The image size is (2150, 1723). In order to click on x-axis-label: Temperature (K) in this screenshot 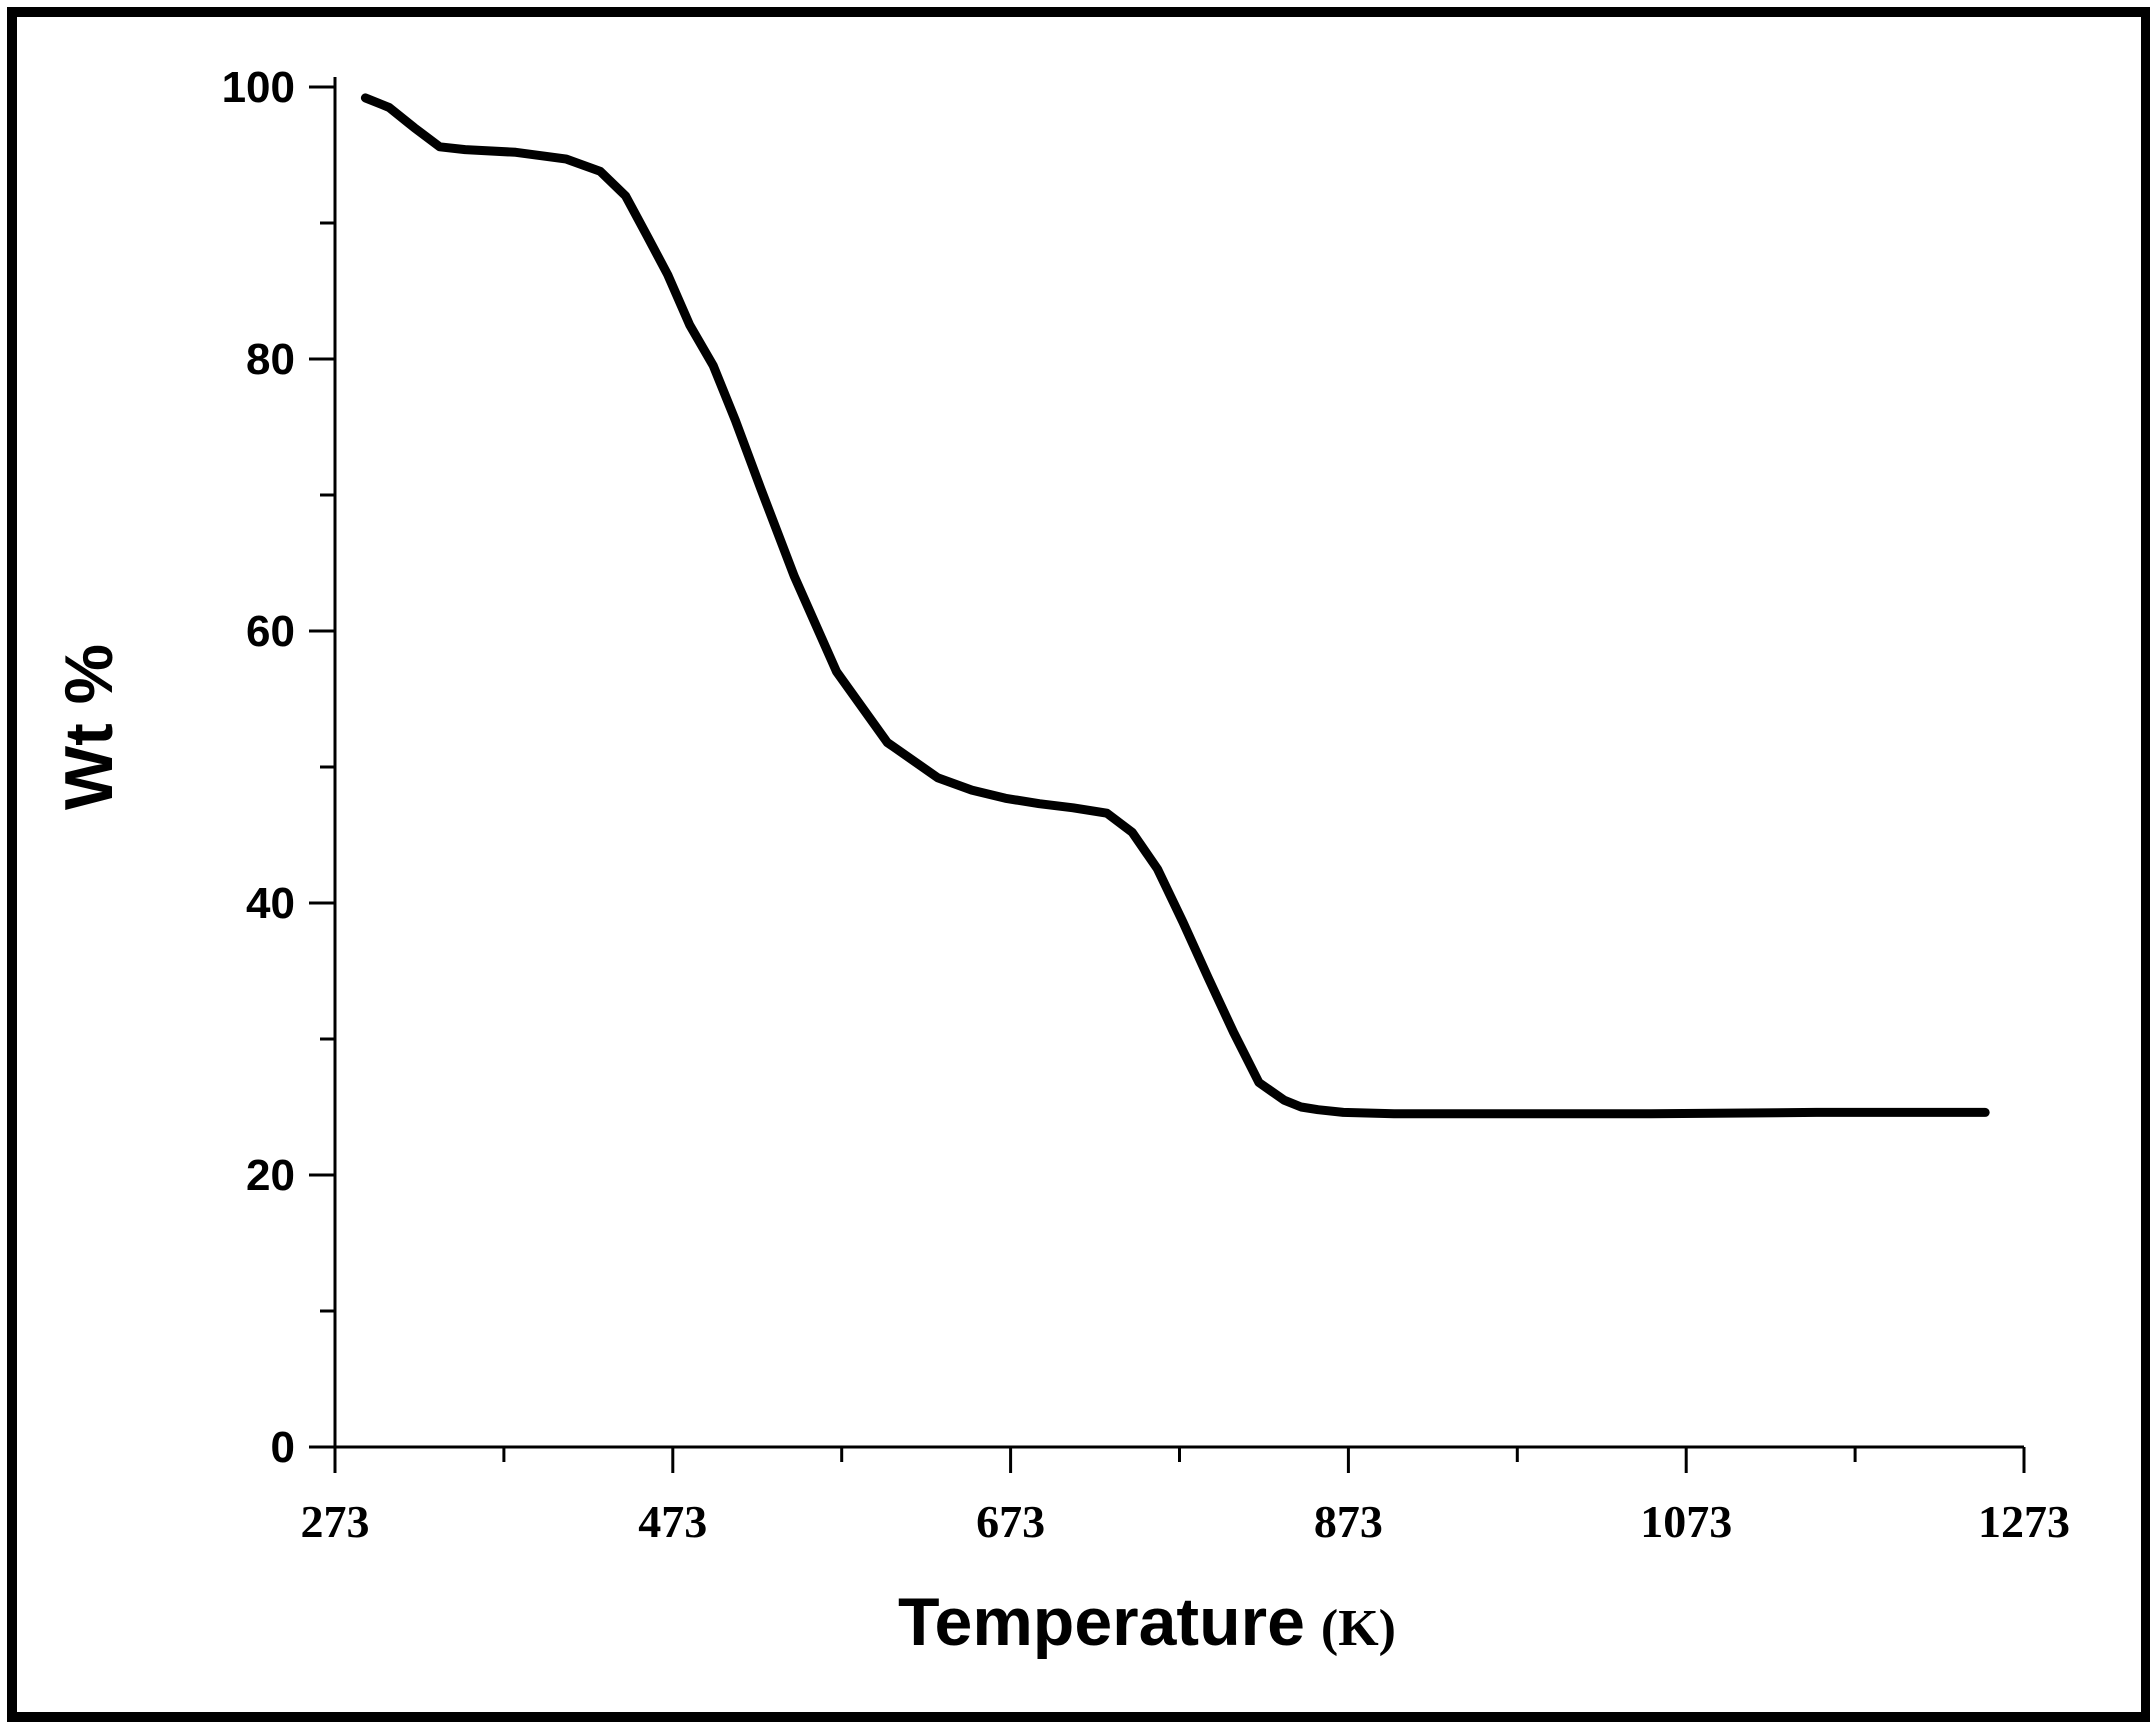, I will do `click(1147, 1622)`.